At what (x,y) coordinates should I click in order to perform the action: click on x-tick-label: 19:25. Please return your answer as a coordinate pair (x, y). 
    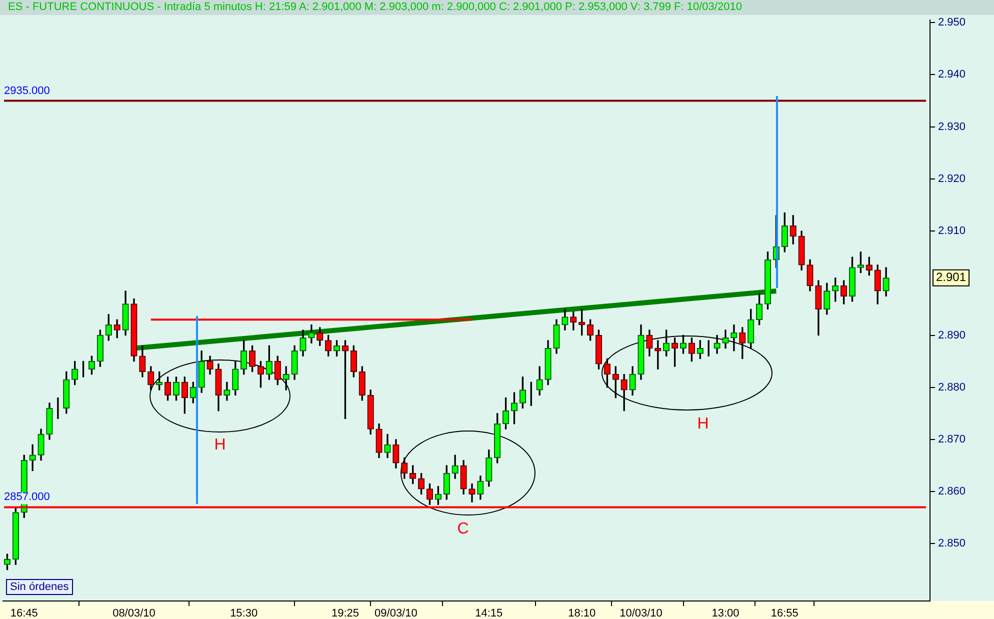
    Looking at the image, I should click on (345, 613).